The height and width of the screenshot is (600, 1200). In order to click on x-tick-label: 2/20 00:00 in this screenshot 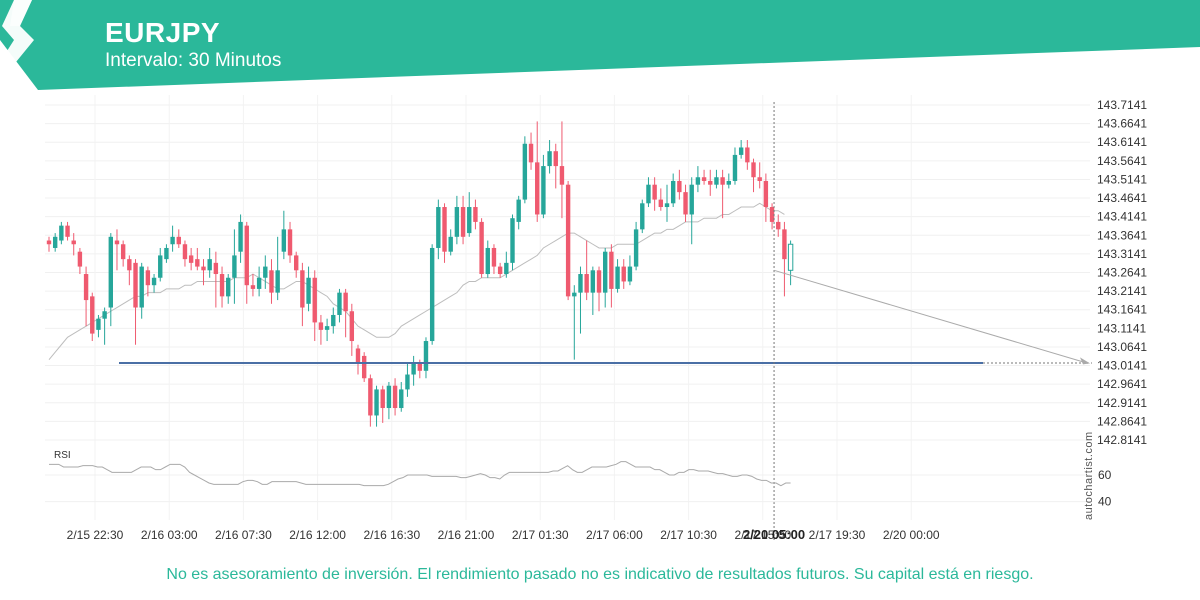, I will do `click(911, 535)`.